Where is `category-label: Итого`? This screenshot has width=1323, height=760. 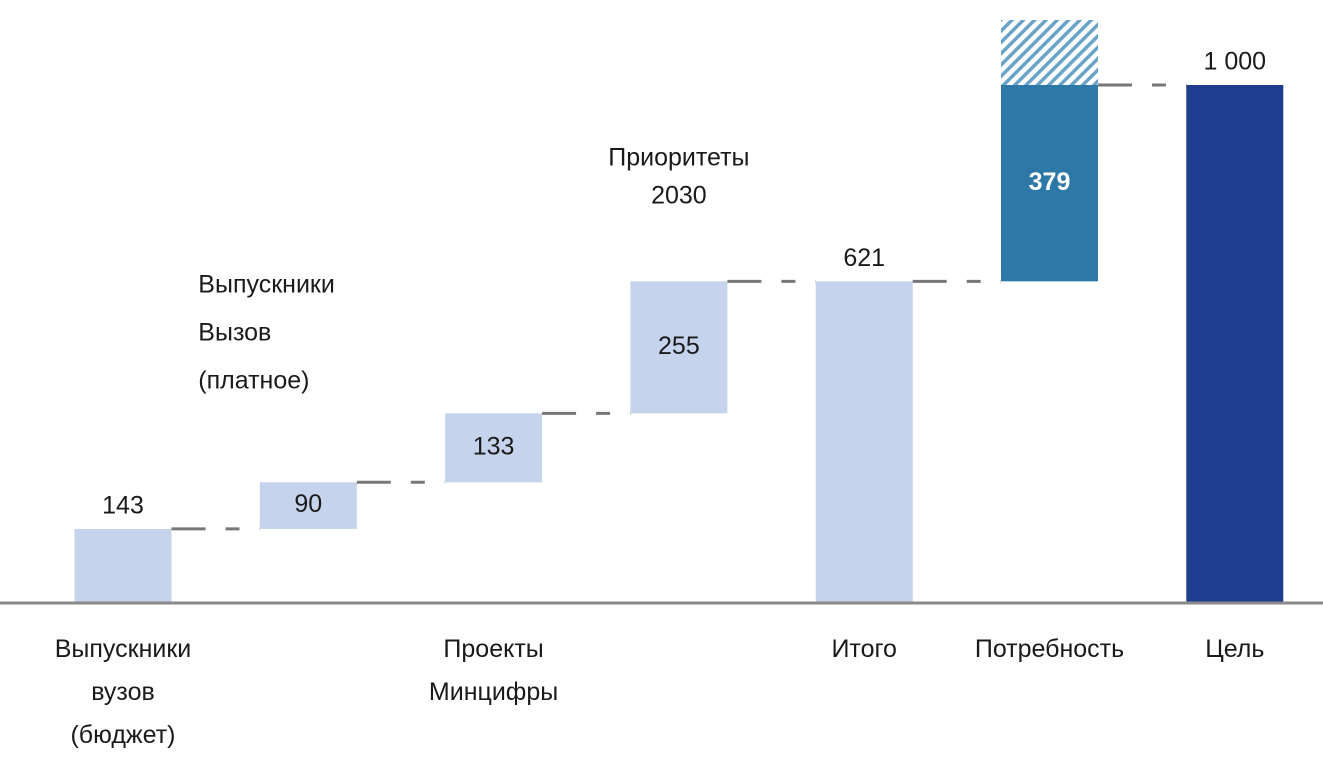
category-label: Итого is located at coordinates (864, 649).